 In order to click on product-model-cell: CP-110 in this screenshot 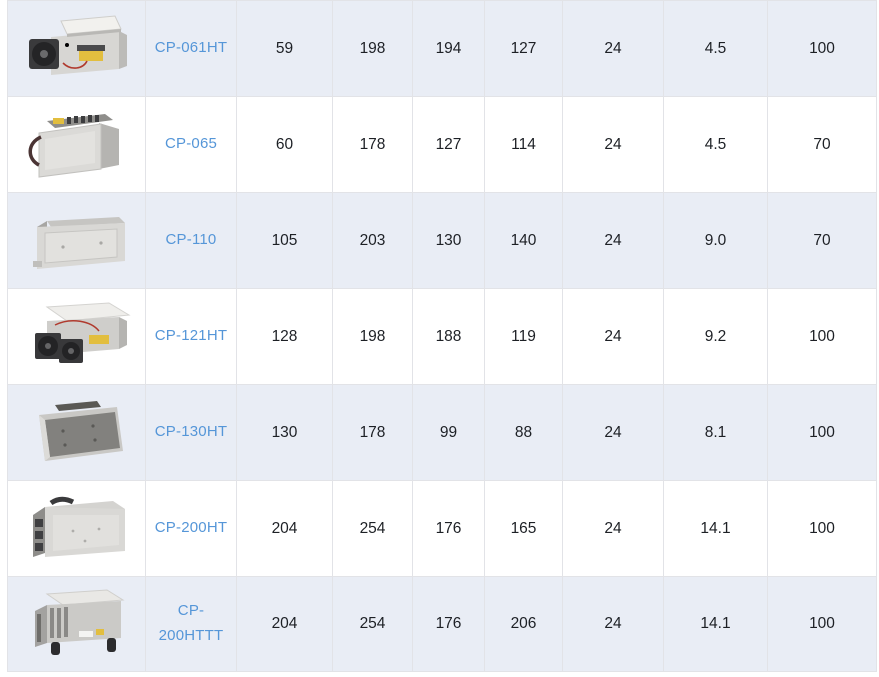, I will do `click(191, 240)`.